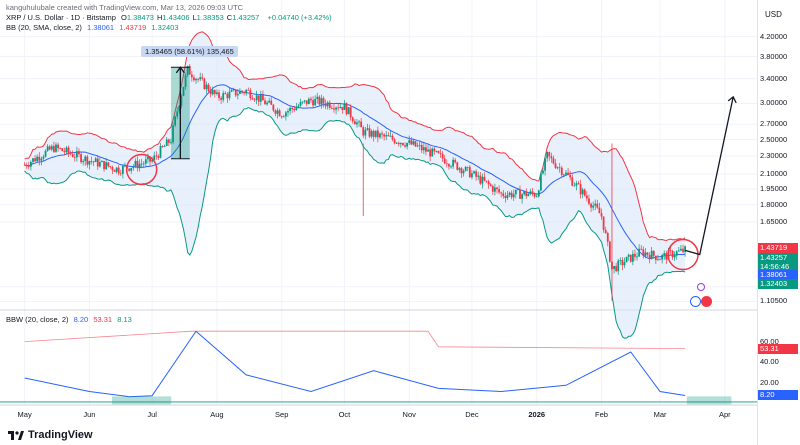 This screenshot has width=800, height=445. What do you see at coordinates (133, 27) in the screenshot?
I see `bb-upper-value: 1.43719` at bounding box center [133, 27].